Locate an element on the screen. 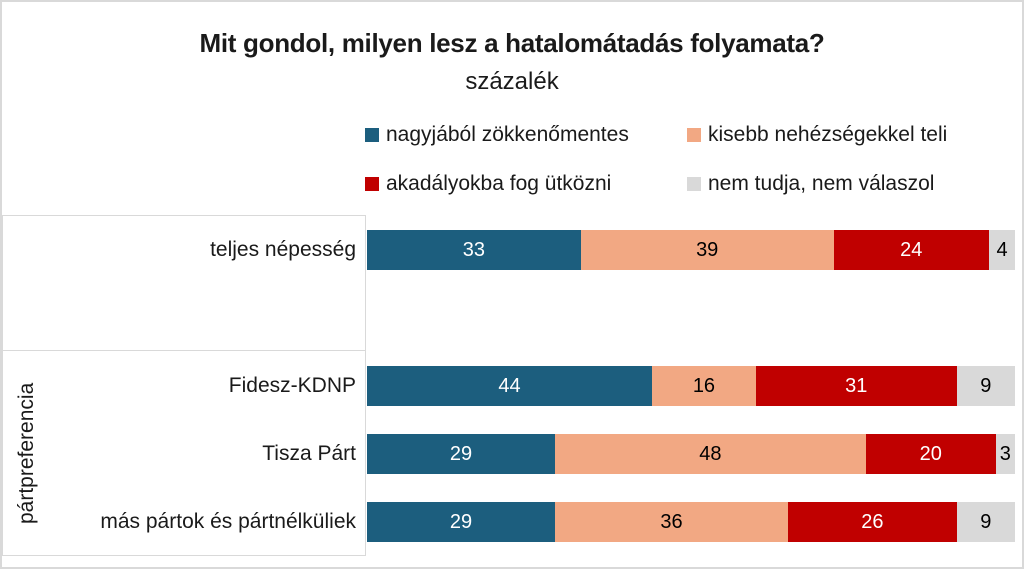  bar-segment: 33 is located at coordinates (474, 250).